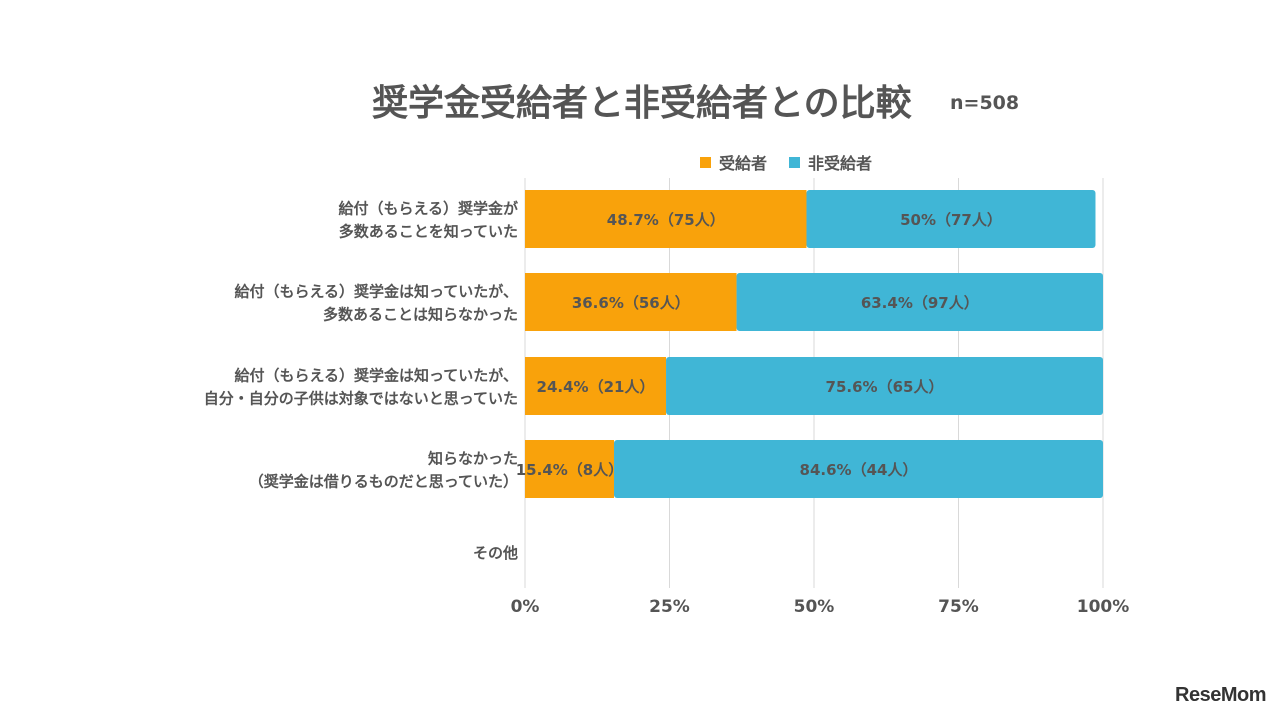 The image size is (1280, 721). I want to click on x-tick-label: 75%, so click(958, 607).